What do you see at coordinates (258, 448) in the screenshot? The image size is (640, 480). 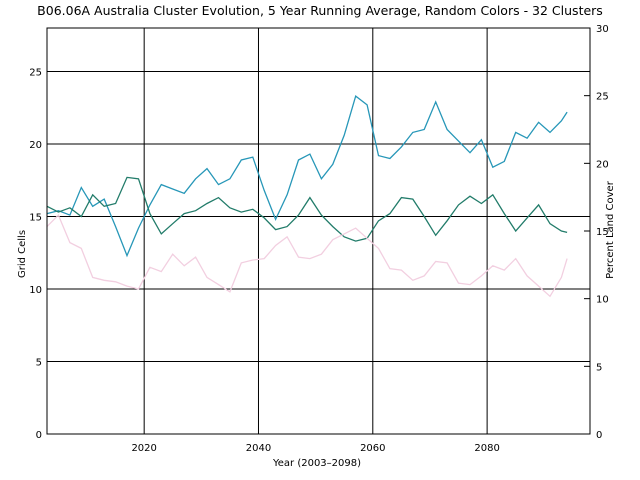 I see `x-tick-label: 2040` at bounding box center [258, 448].